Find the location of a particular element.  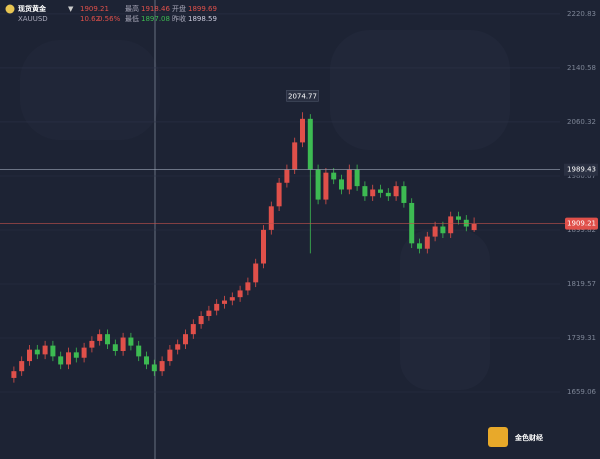

y-tick-label: 1739.31 is located at coordinates (581, 338).